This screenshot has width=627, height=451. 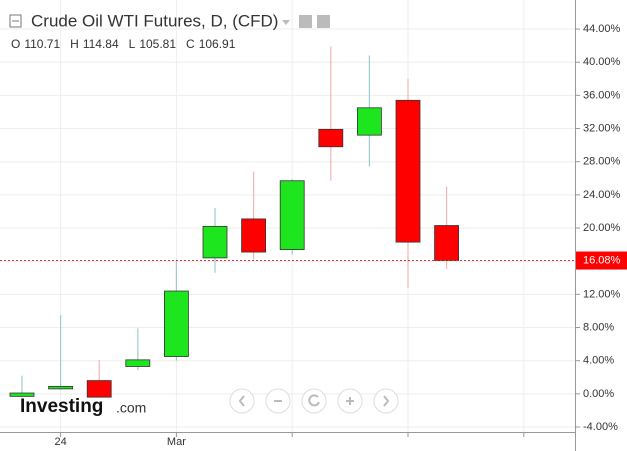 I want to click on ohlc-value: 114.84, so click(x=101, y=44).